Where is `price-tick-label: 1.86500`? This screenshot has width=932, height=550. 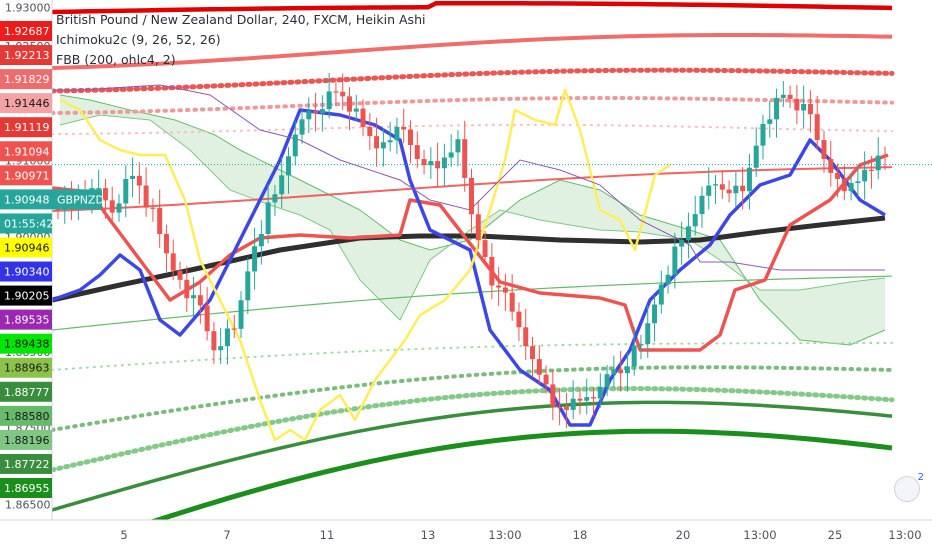
price-tick-label: 1.86500 is located at coordinates (28, 505).